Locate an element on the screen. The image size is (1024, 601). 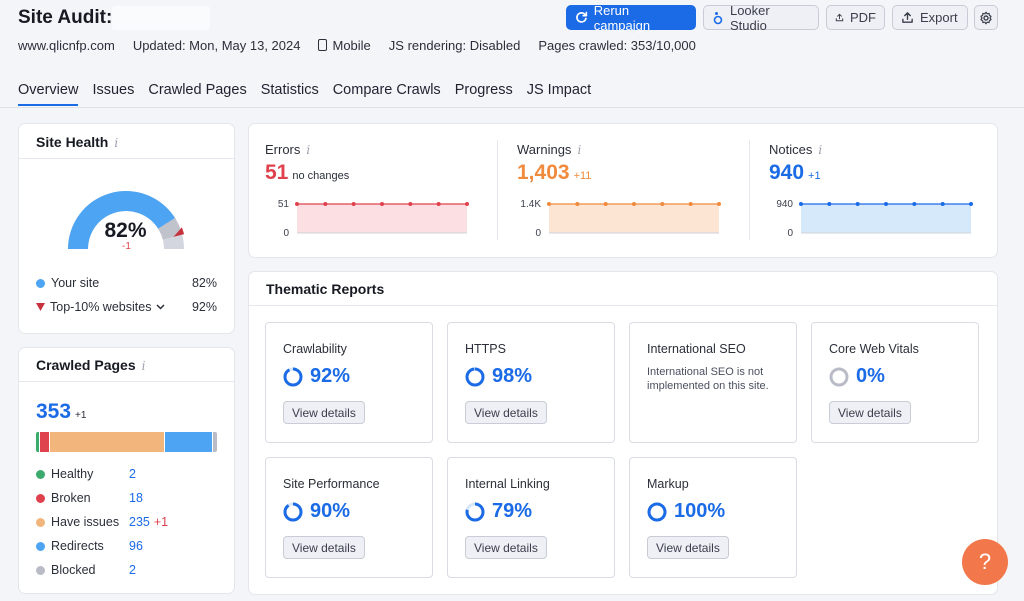
metric-sparkline: 940 0 is located at coordinates (874, 219).